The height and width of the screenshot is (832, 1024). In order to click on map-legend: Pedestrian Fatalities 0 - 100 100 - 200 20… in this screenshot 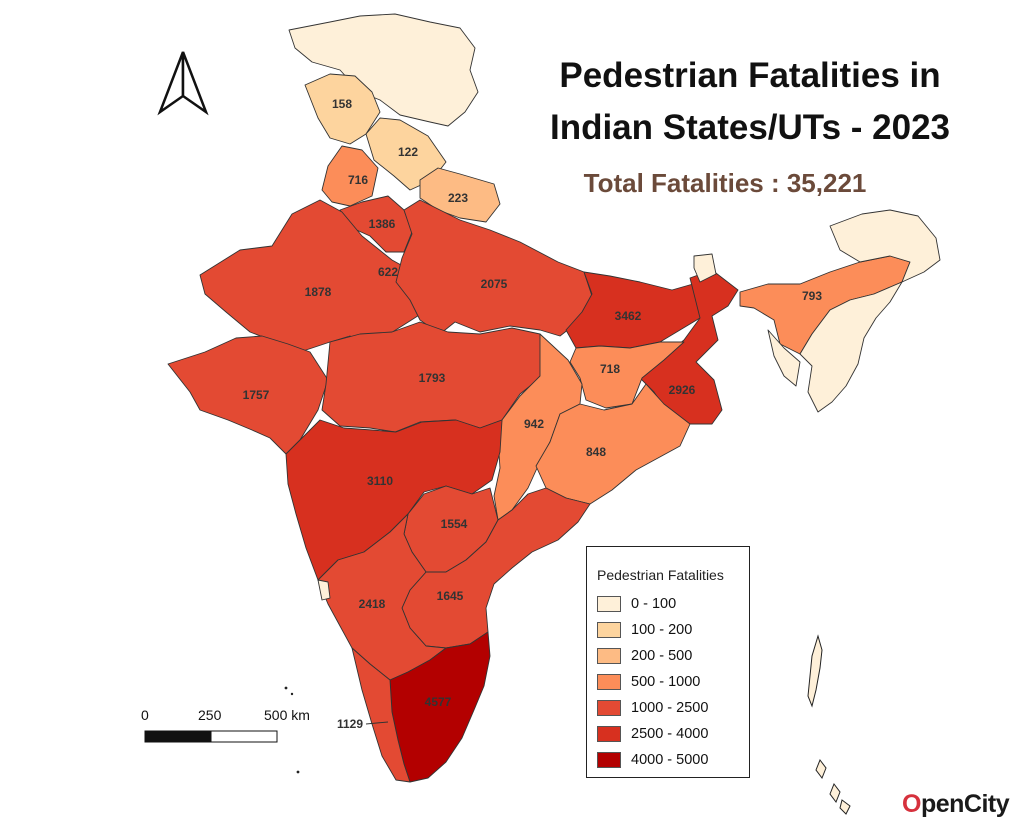, I will do `click(668, 662)`.